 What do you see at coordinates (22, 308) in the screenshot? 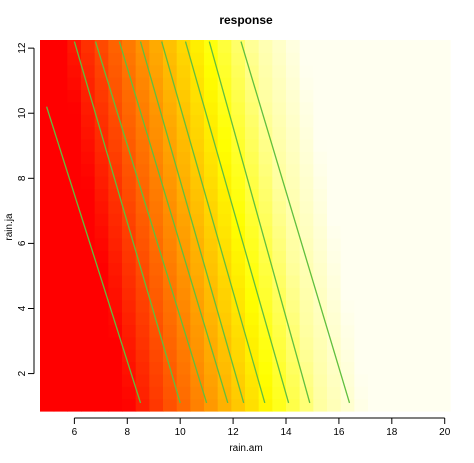
I see `y-tick-label: 4` at bounding box center [22, 308].